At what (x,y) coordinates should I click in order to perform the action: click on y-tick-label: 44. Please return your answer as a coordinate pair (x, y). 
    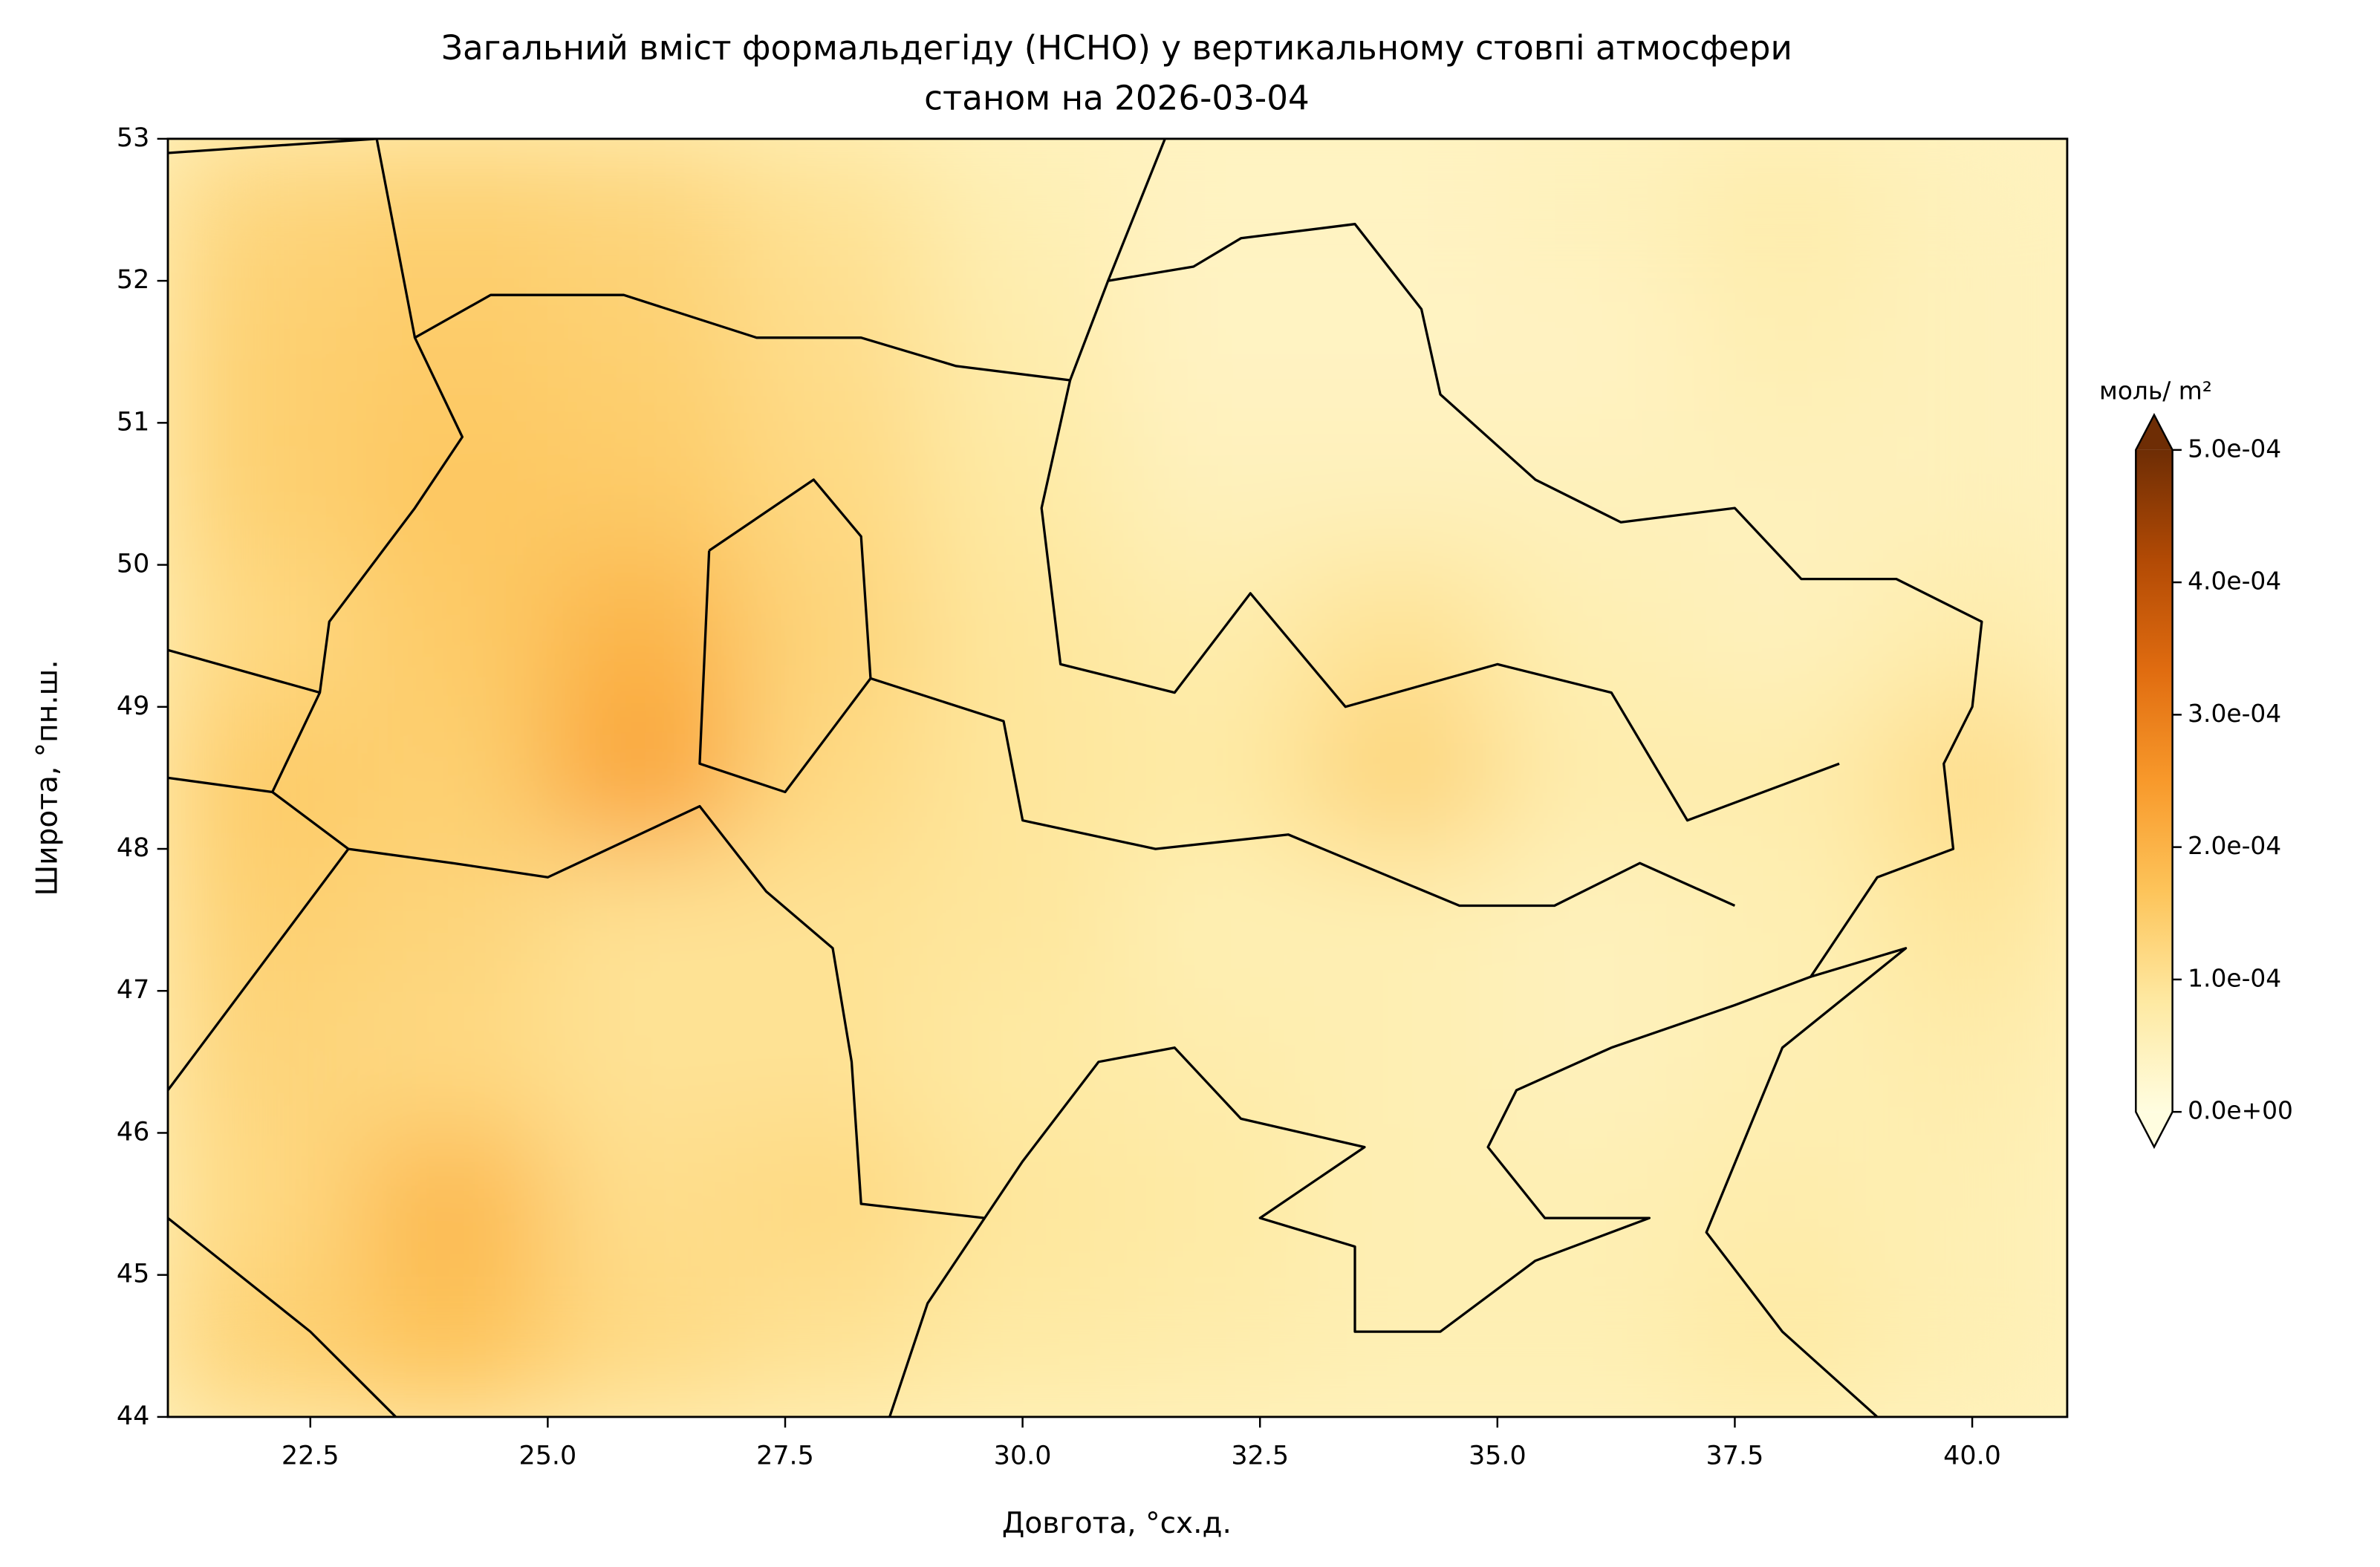
    Looking at the image, I should click on (133, 1416).